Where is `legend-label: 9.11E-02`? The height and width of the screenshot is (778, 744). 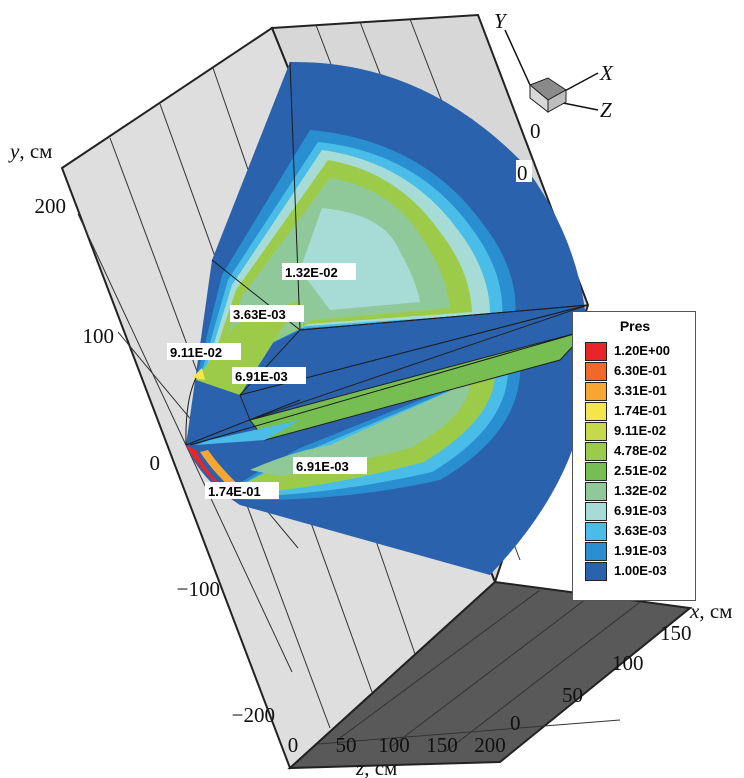
legend-label: 9.11E-02 is located at coordinates (640, 430).